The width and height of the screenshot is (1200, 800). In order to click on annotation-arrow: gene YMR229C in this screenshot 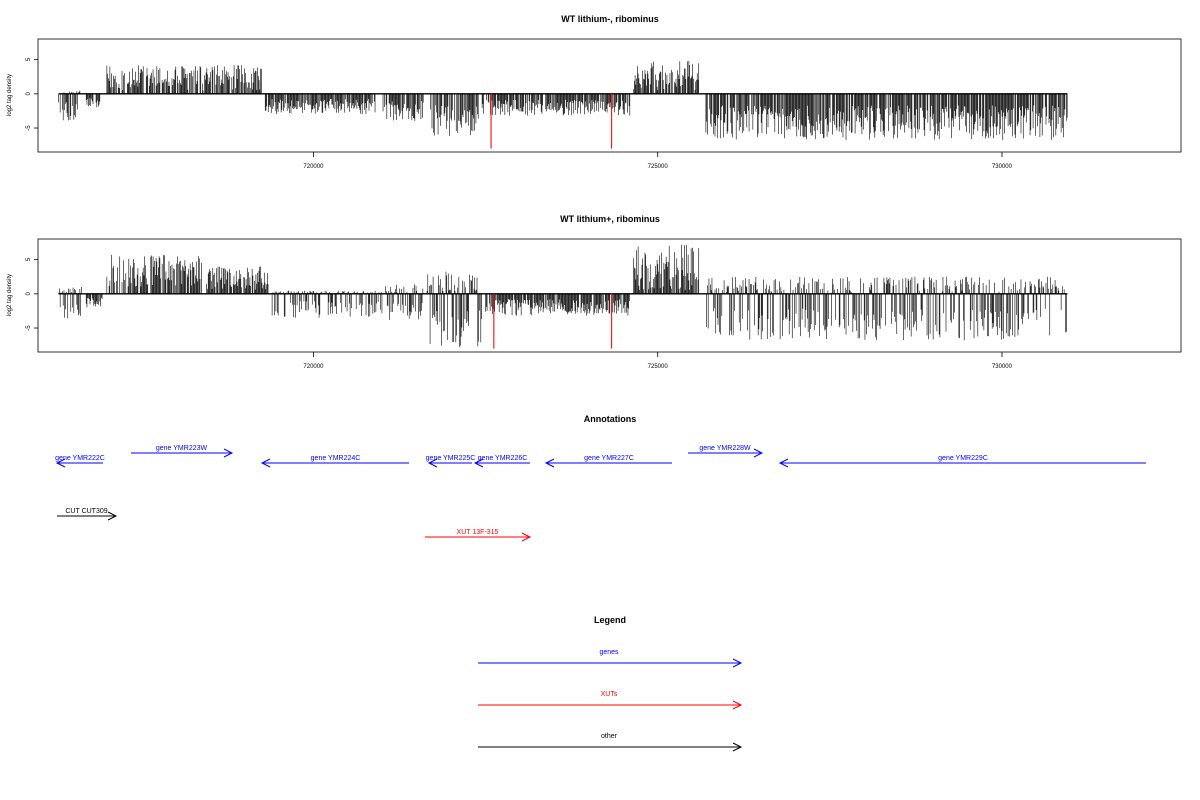, I will do `click(962, 461)`.